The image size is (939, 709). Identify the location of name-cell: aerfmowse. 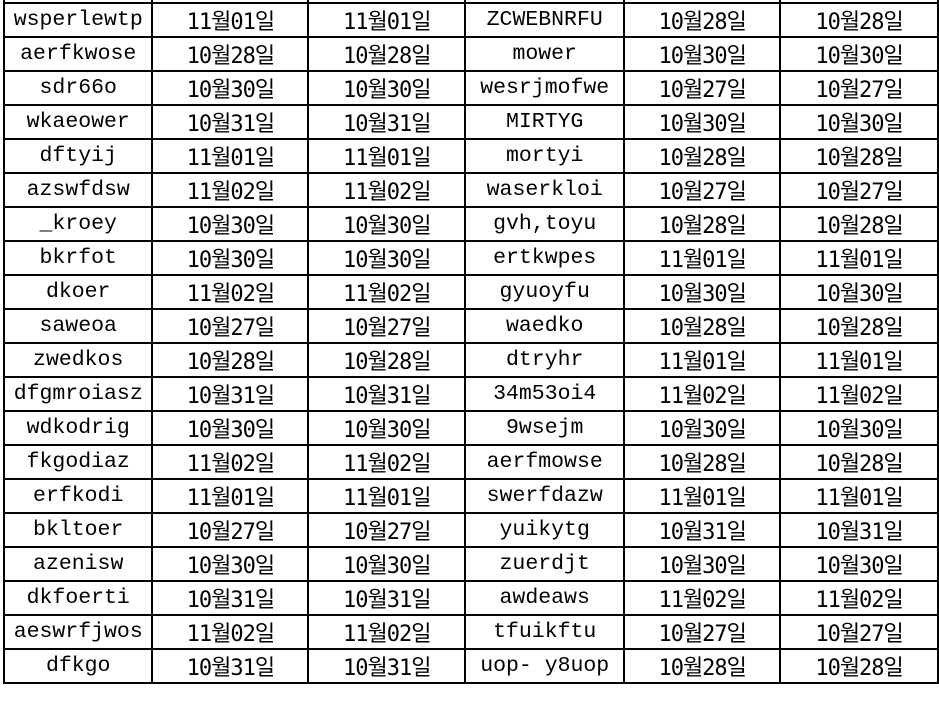
(545, 462).